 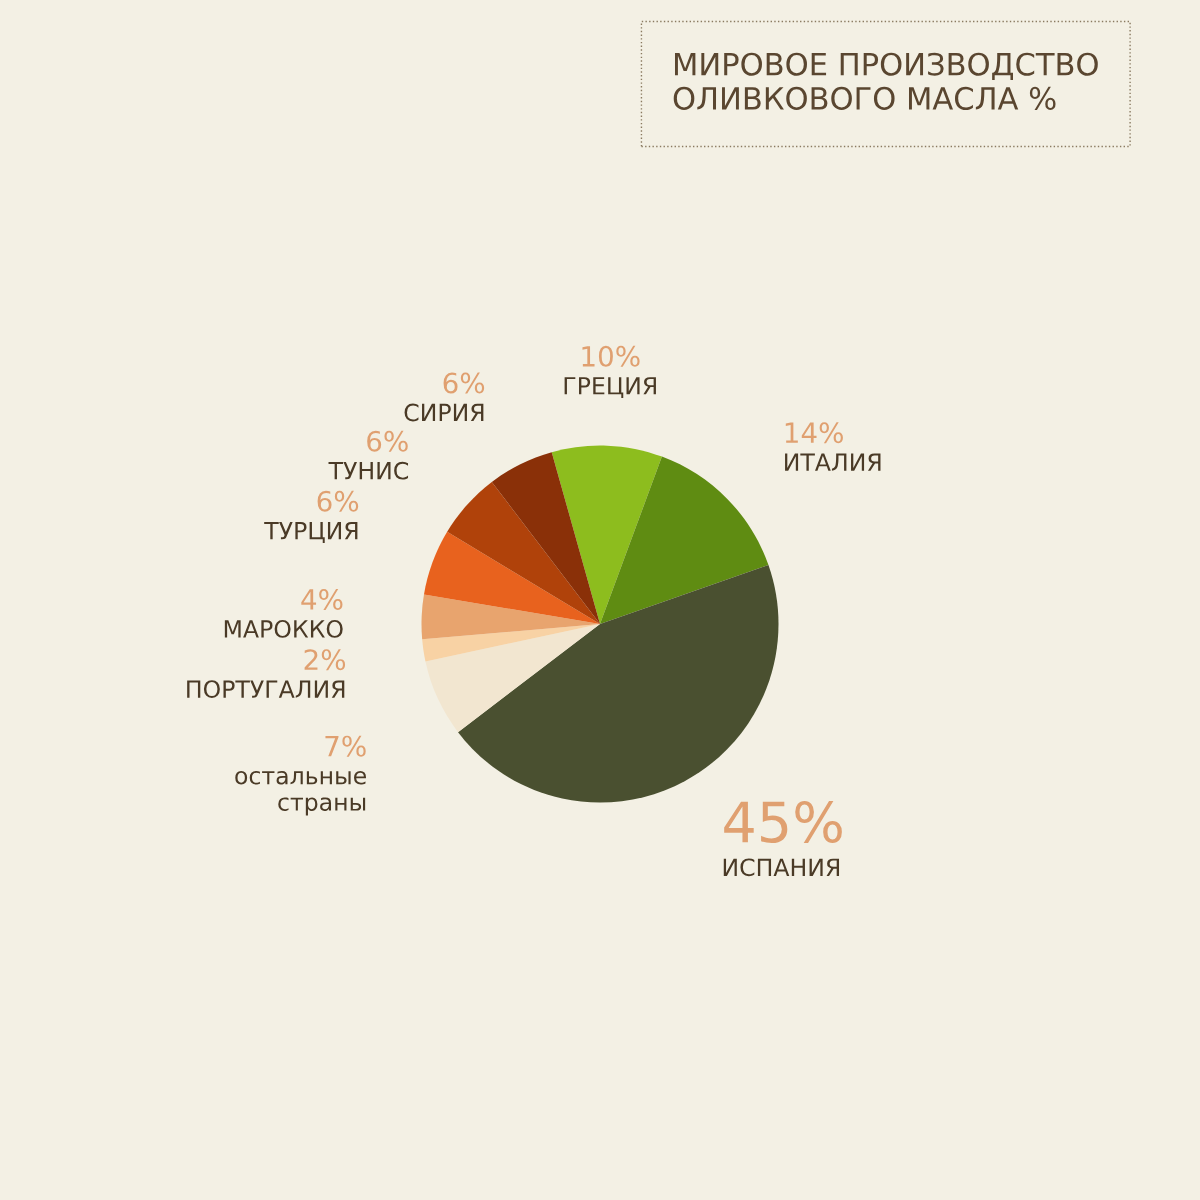 What do you see at coordinates (322, 599) in the screenshot?
I see `data-label: 4%` at bounding box center [322, 599].